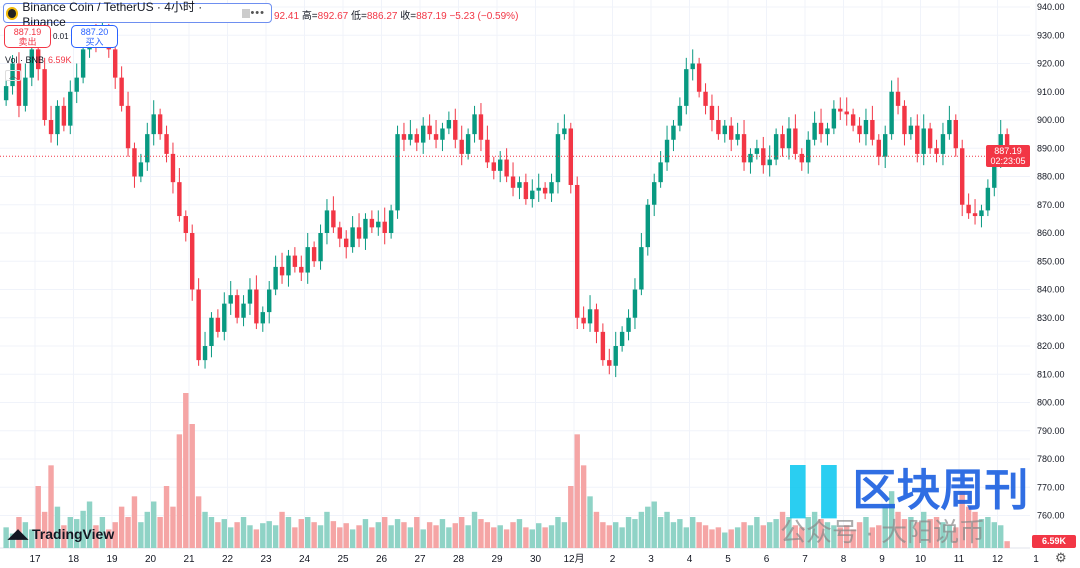 The height and width of the screenshot is (568, 1080). I want to click on open-value: 92.41, so click(287, 16).